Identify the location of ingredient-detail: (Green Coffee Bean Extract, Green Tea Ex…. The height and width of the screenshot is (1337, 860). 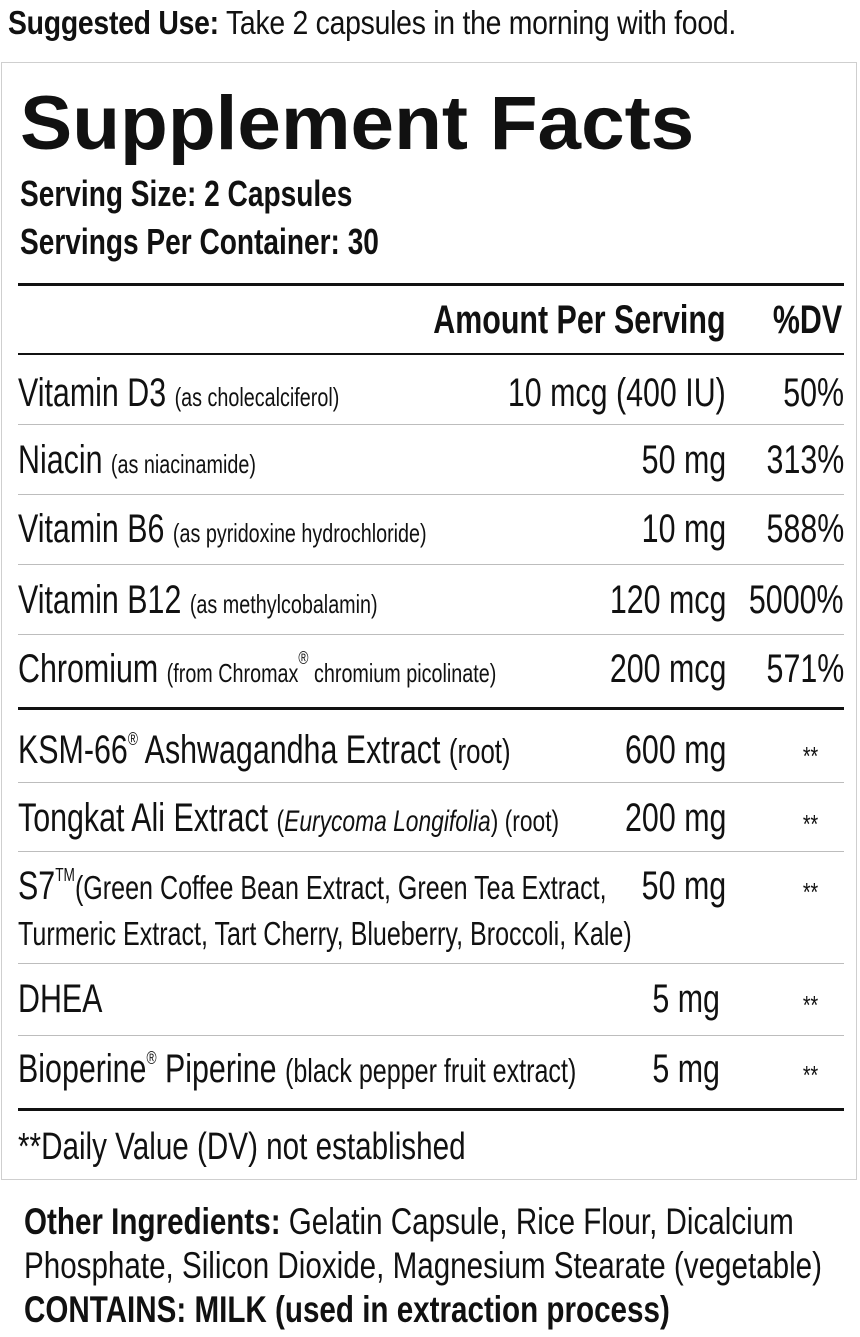
(340, 887).